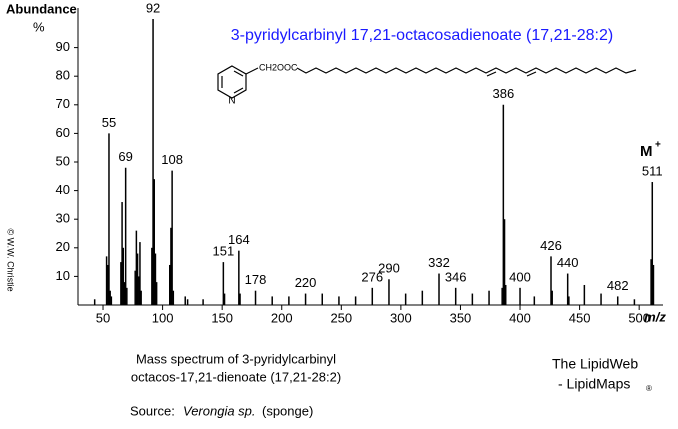 This screenshot has height=429, width=678. What do you see at coordinates (41, 8) in the screenshot?
I see `y-axis-label: Abundance` at bounding box center [41, 8].